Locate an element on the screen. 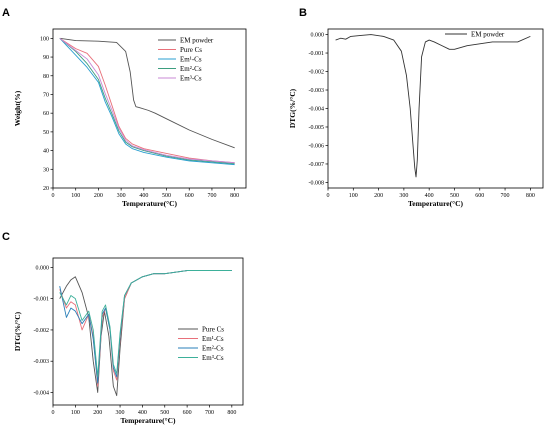  y-tick-label: -0.006 is located at coordinates (317, 146).